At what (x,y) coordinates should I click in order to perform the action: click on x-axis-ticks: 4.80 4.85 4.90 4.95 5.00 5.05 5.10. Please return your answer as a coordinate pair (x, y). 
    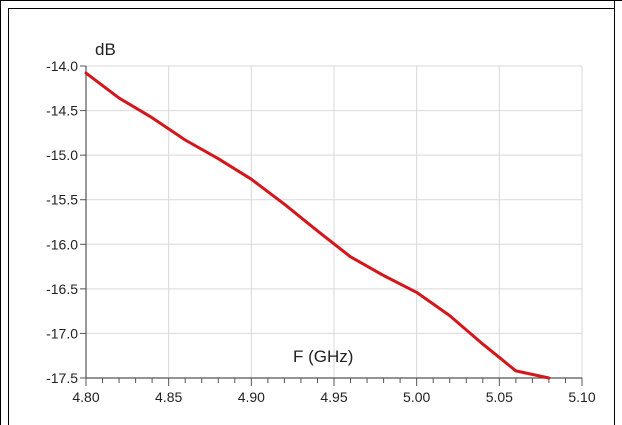
    Looking at the image, I should click on (334, 391).